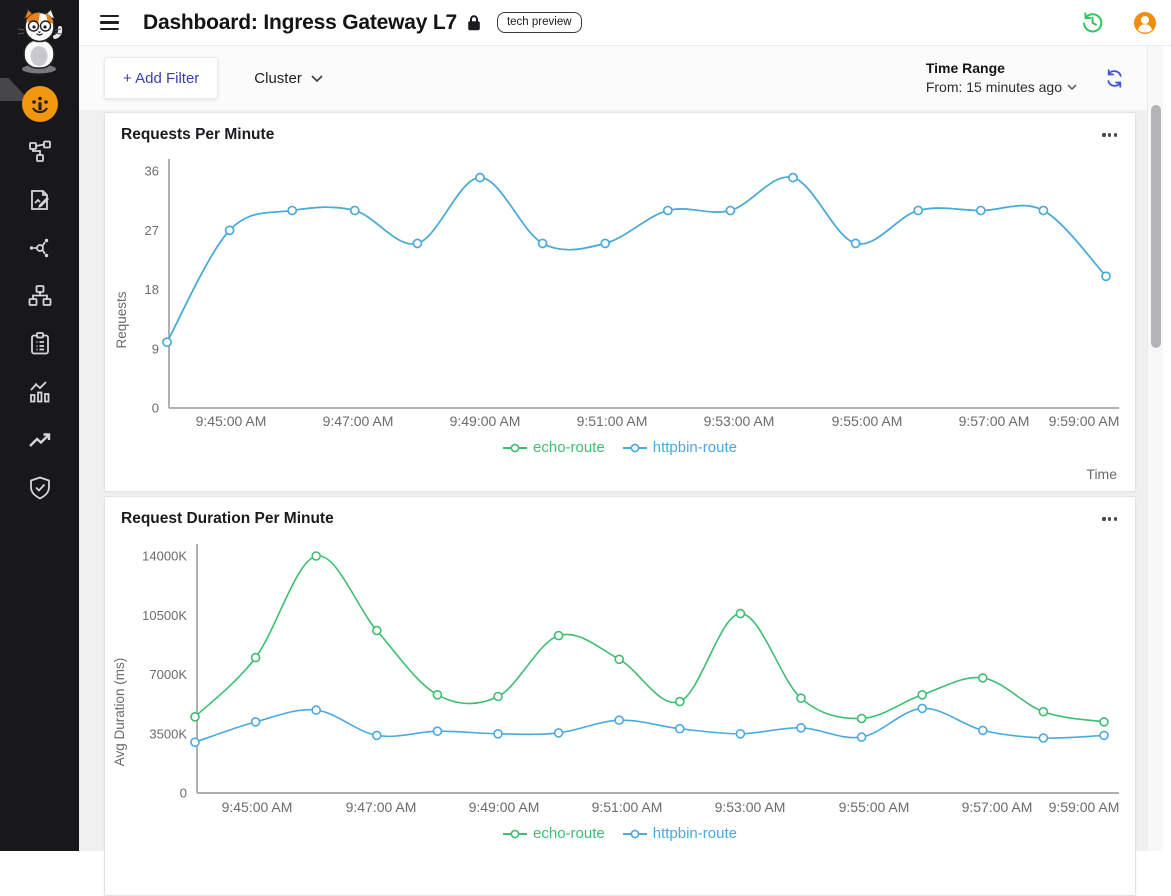 The height and width of the screenshot is (896, 1171). Describe the element at coordinates (620, 447) in the screenshot. I see `chart-legend: echo-route httpbin-route` at that location.